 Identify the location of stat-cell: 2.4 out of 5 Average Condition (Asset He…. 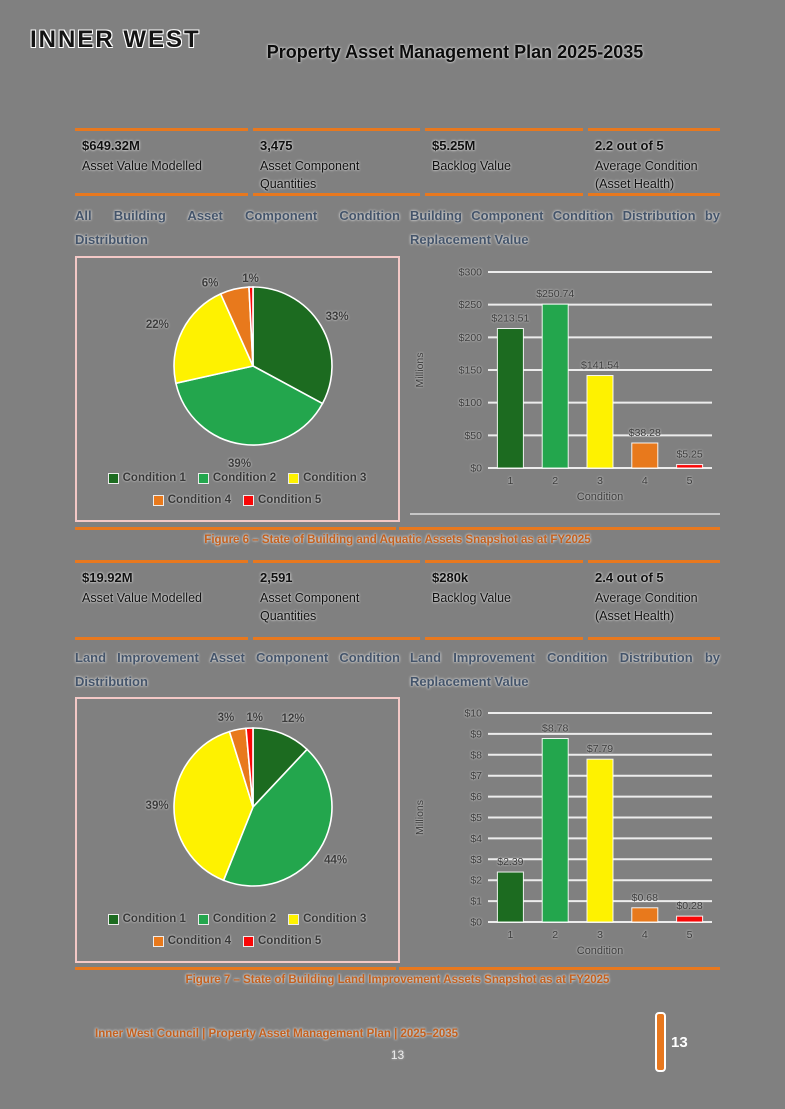
(654, 600).